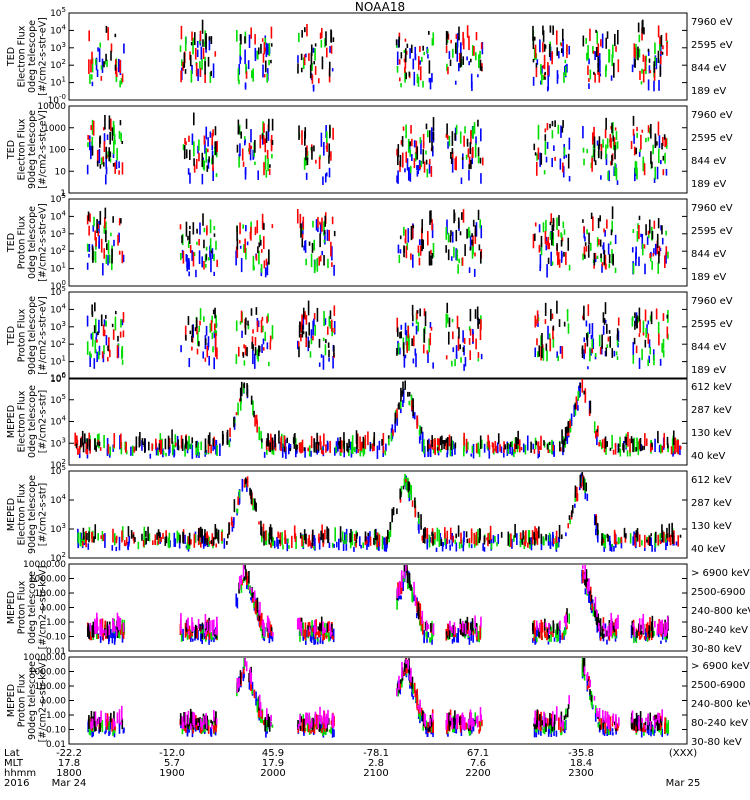  What do you see at coordinates (14, 763) in the screenshot?
I see `x-row-label: MLT` at bounding box center [14, 763].